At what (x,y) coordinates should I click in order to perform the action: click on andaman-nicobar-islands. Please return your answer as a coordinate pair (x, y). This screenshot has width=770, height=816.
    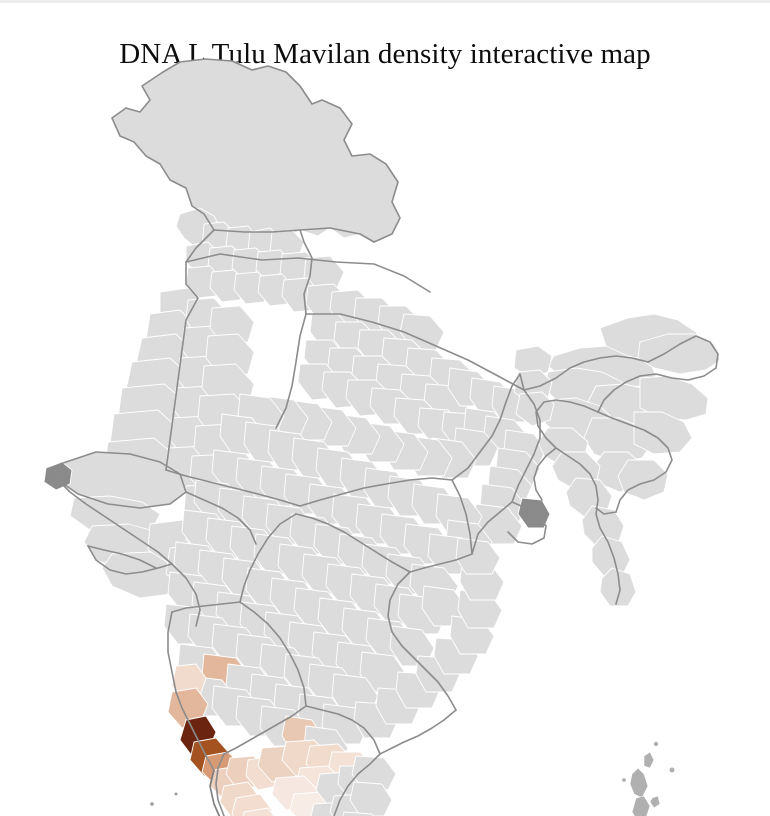
    Looking at the image, I should click on (648, 778).